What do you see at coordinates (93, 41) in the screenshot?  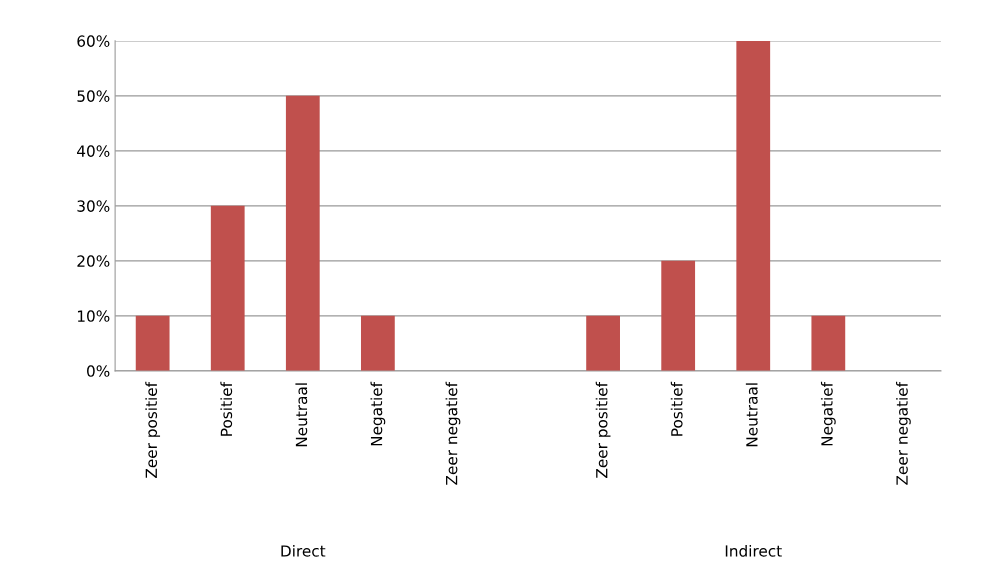 I see `y-tick-label: 60%` at bounding box center [93, 41].